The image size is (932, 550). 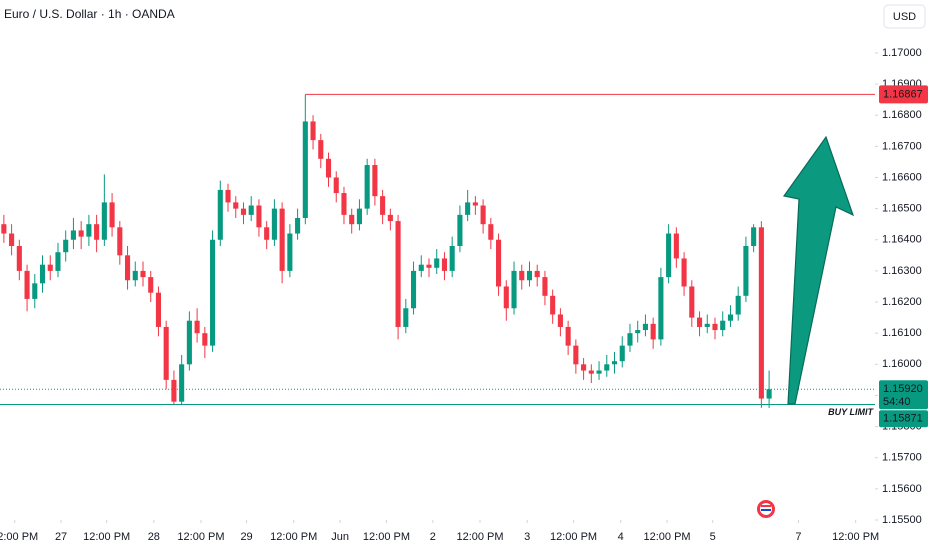 I want to click on y-tick-label: 1.16200, so click(x=902, y=302).